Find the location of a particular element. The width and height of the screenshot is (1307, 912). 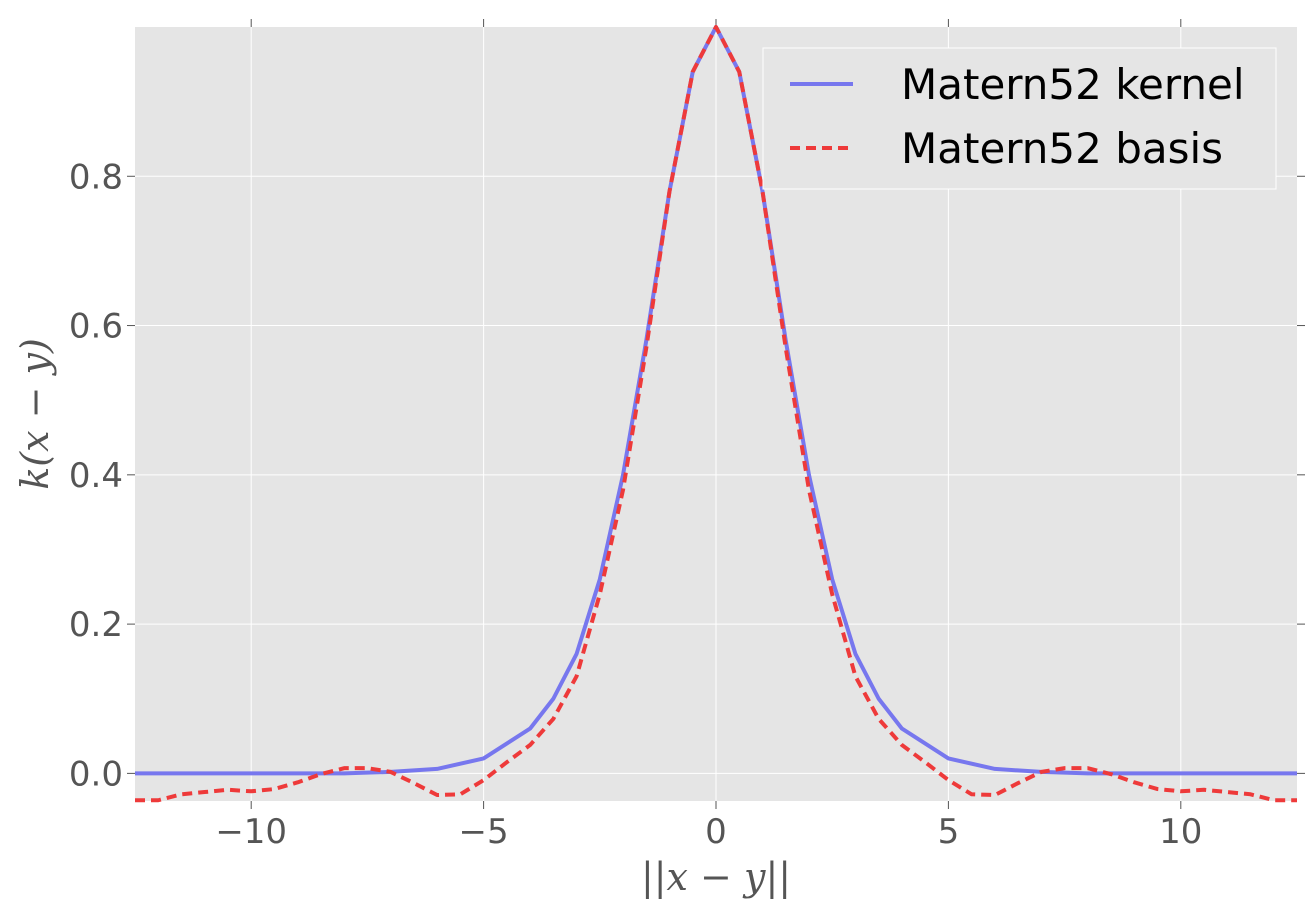

legend: Matern52 kernel Matern52 basis is located at coordinates (1019, 118).